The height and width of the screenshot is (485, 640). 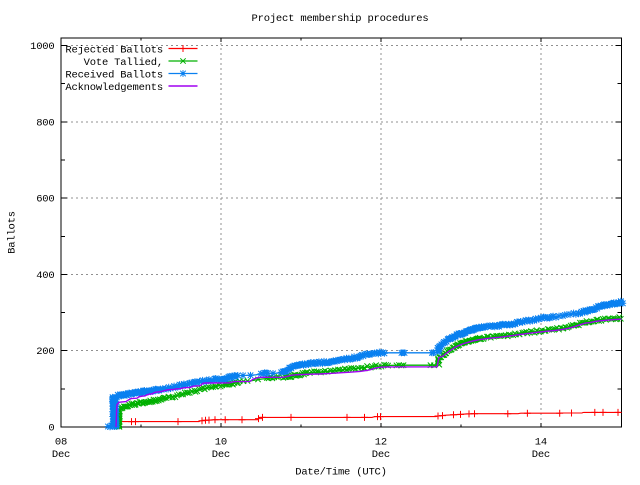 What do you see at coordinates (51, 429) in the screenshot?
I see `svg-text: 0` at bounding box center [51, 429].